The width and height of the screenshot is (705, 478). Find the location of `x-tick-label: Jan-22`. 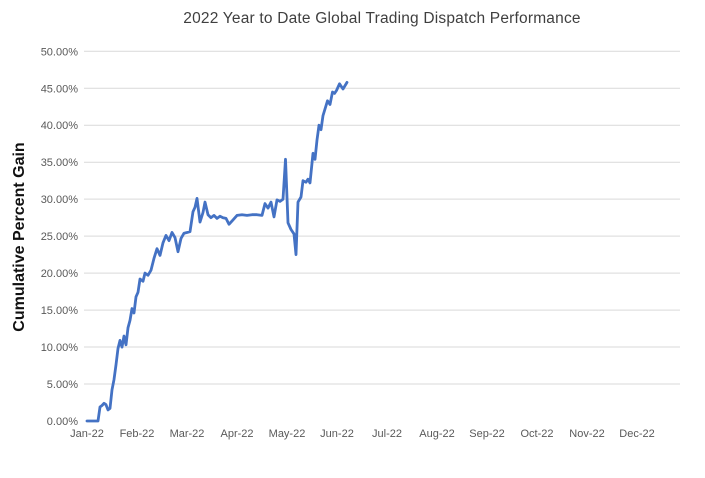

x-tick-label: Jan-22 is located at coordinates (87, 434).